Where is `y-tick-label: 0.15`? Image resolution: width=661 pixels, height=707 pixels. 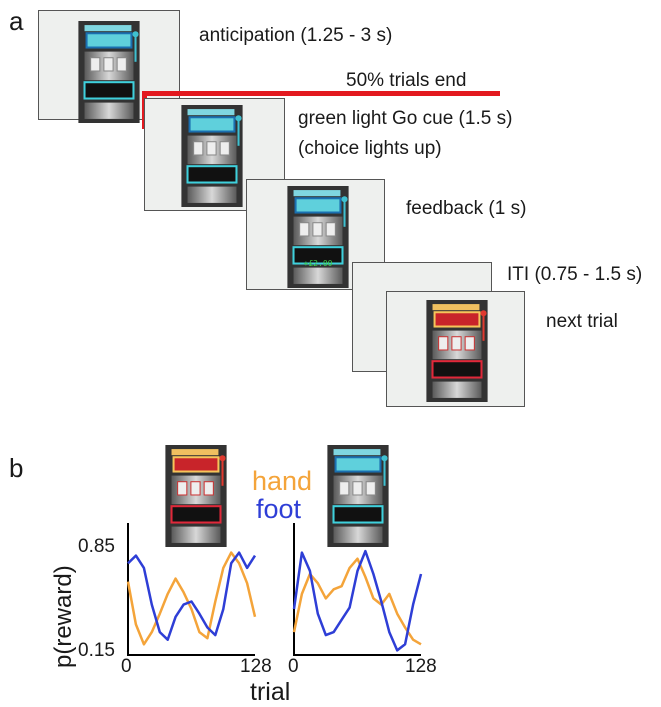 y-tick-label: 0.15 is located at coordinates (96, 650).